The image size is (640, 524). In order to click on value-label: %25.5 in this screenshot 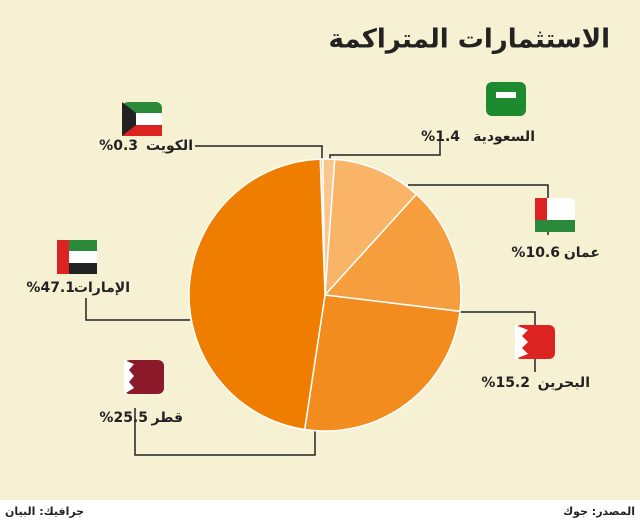, I will do `click(123, 418)`.